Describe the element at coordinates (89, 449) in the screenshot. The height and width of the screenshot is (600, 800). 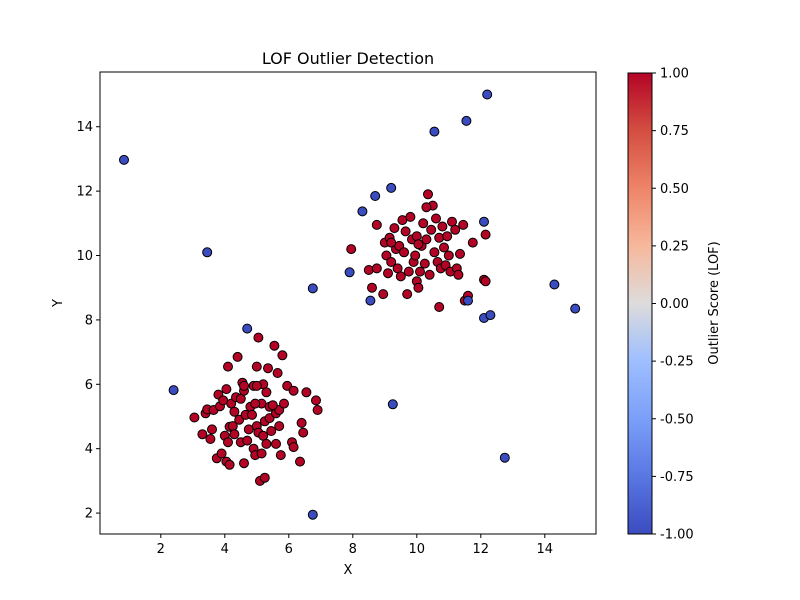
I see `y-tick-label: 4` at that location.